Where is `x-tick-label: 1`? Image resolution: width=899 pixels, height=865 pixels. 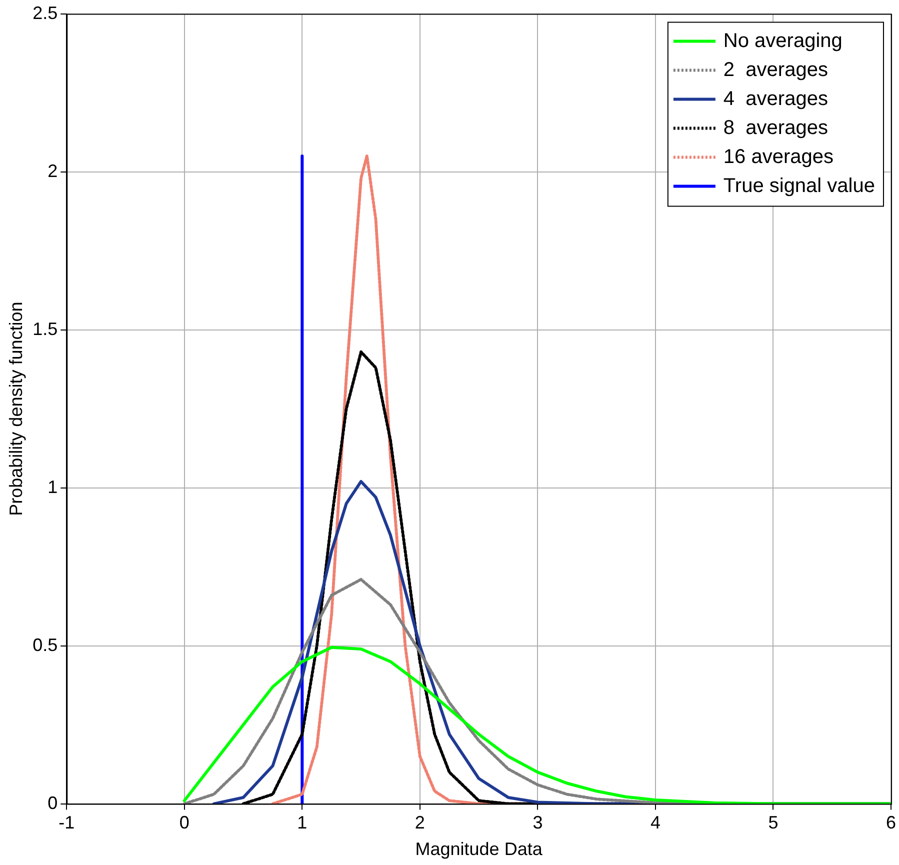
x-tick-label: 1 is located at coordinates (302, 822).